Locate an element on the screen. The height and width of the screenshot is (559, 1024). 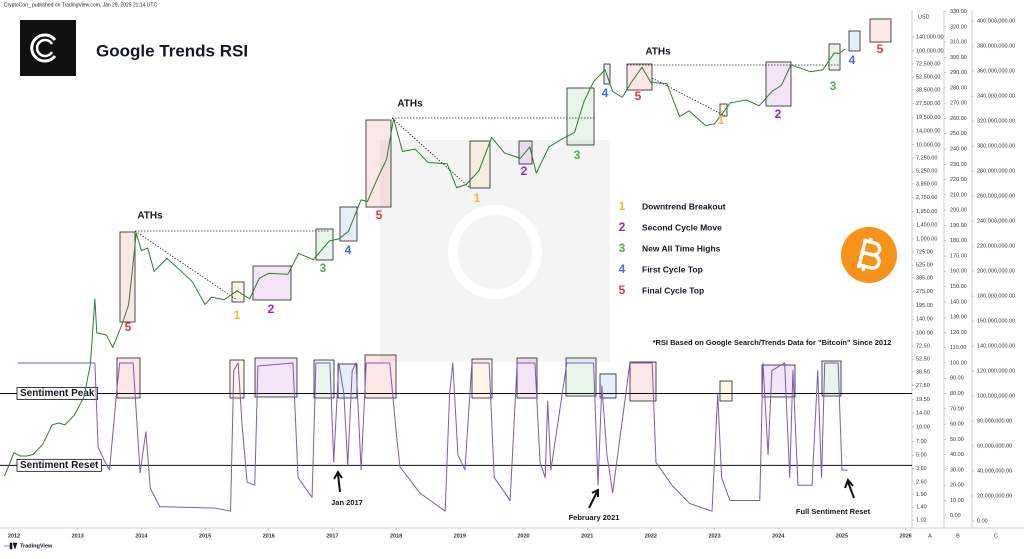
footer: TradingView is located at coordinates (36, 546).